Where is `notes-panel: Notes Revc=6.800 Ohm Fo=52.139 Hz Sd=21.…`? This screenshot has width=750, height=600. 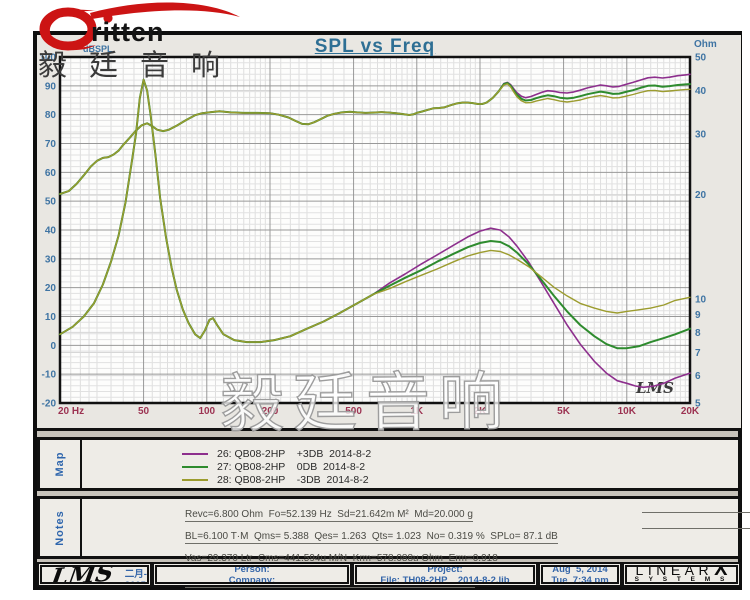
notes-panel: Notes Revc=6.800 Ohm Fo=52.139 Hz Sd=21.… is located at coordinates (393, 542).